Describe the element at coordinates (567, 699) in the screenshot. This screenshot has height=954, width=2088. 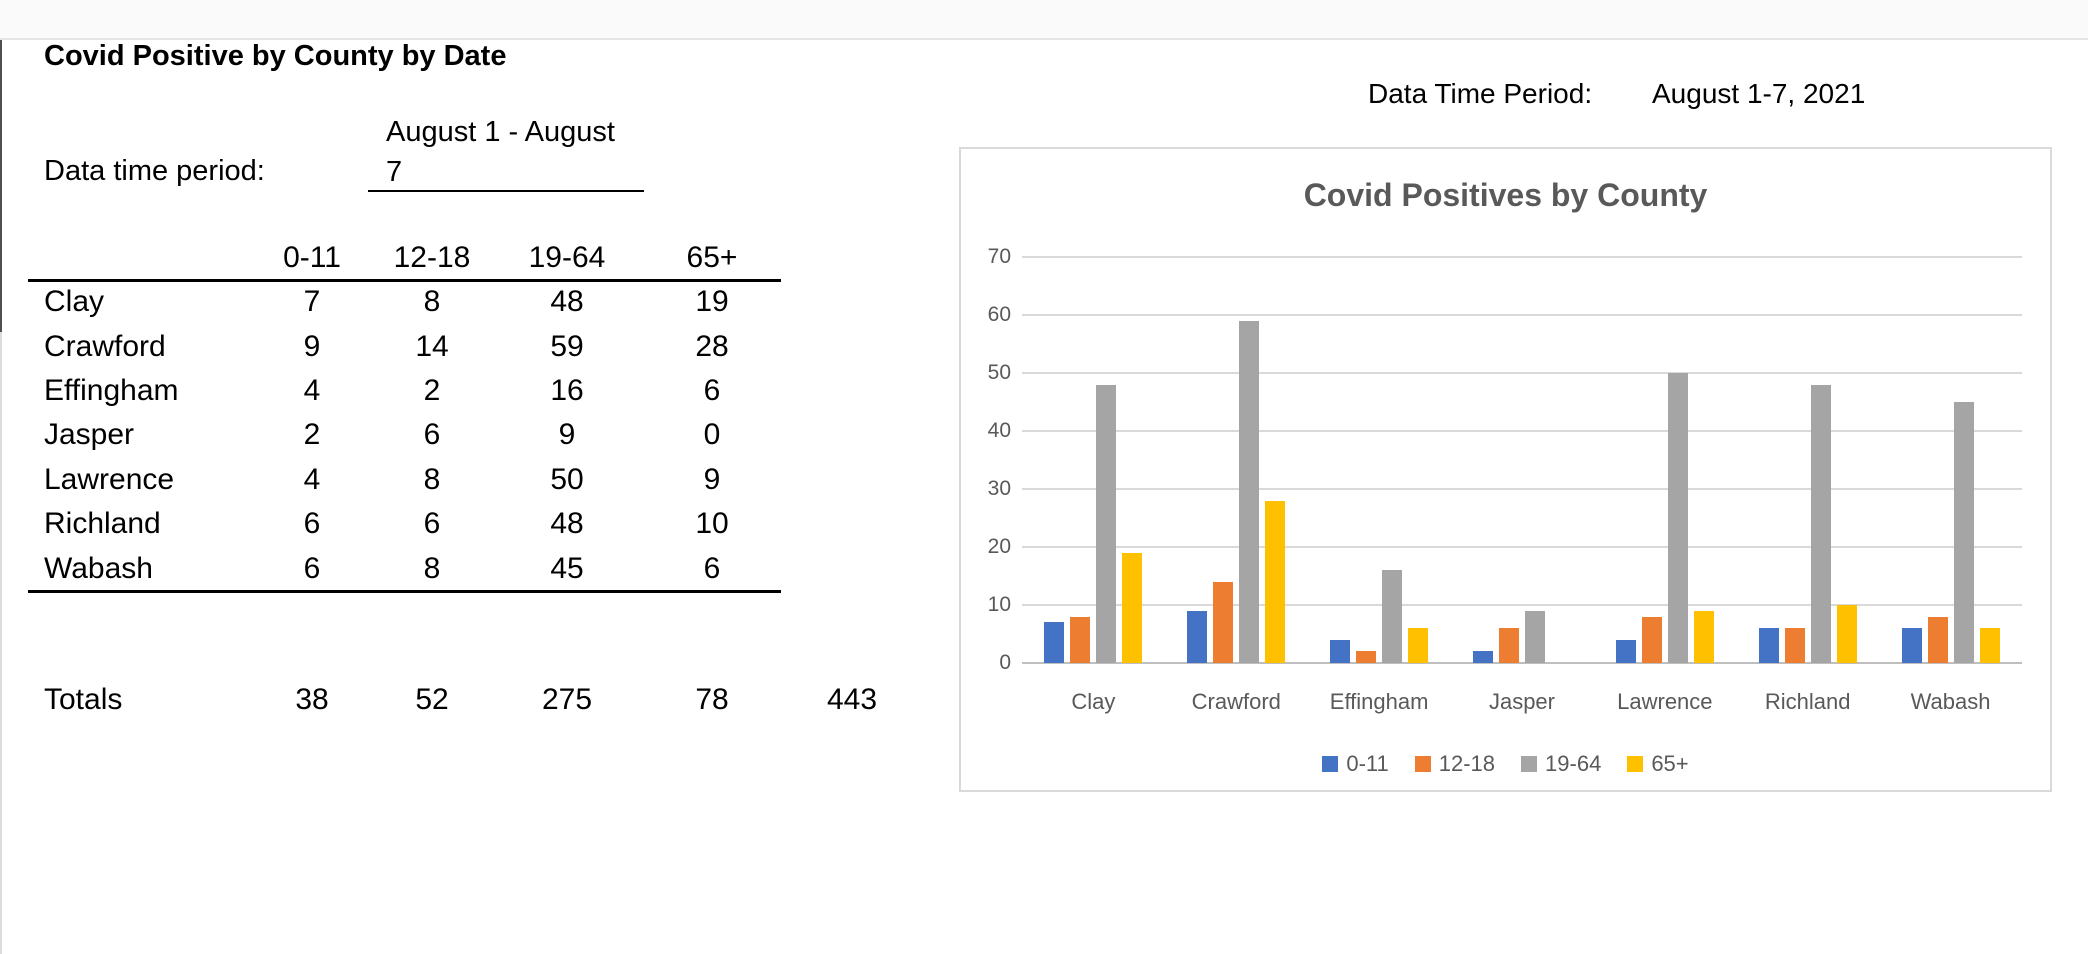
I see `total-19-64: 275` at that location.